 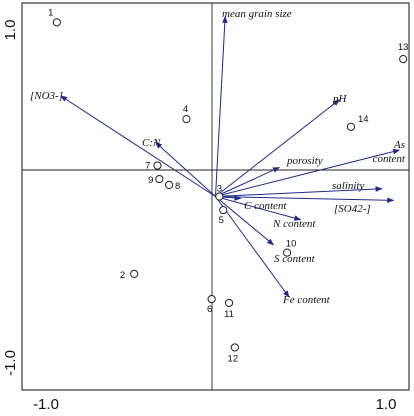 I want to click on vector-no3, so click(x=138, y=146).